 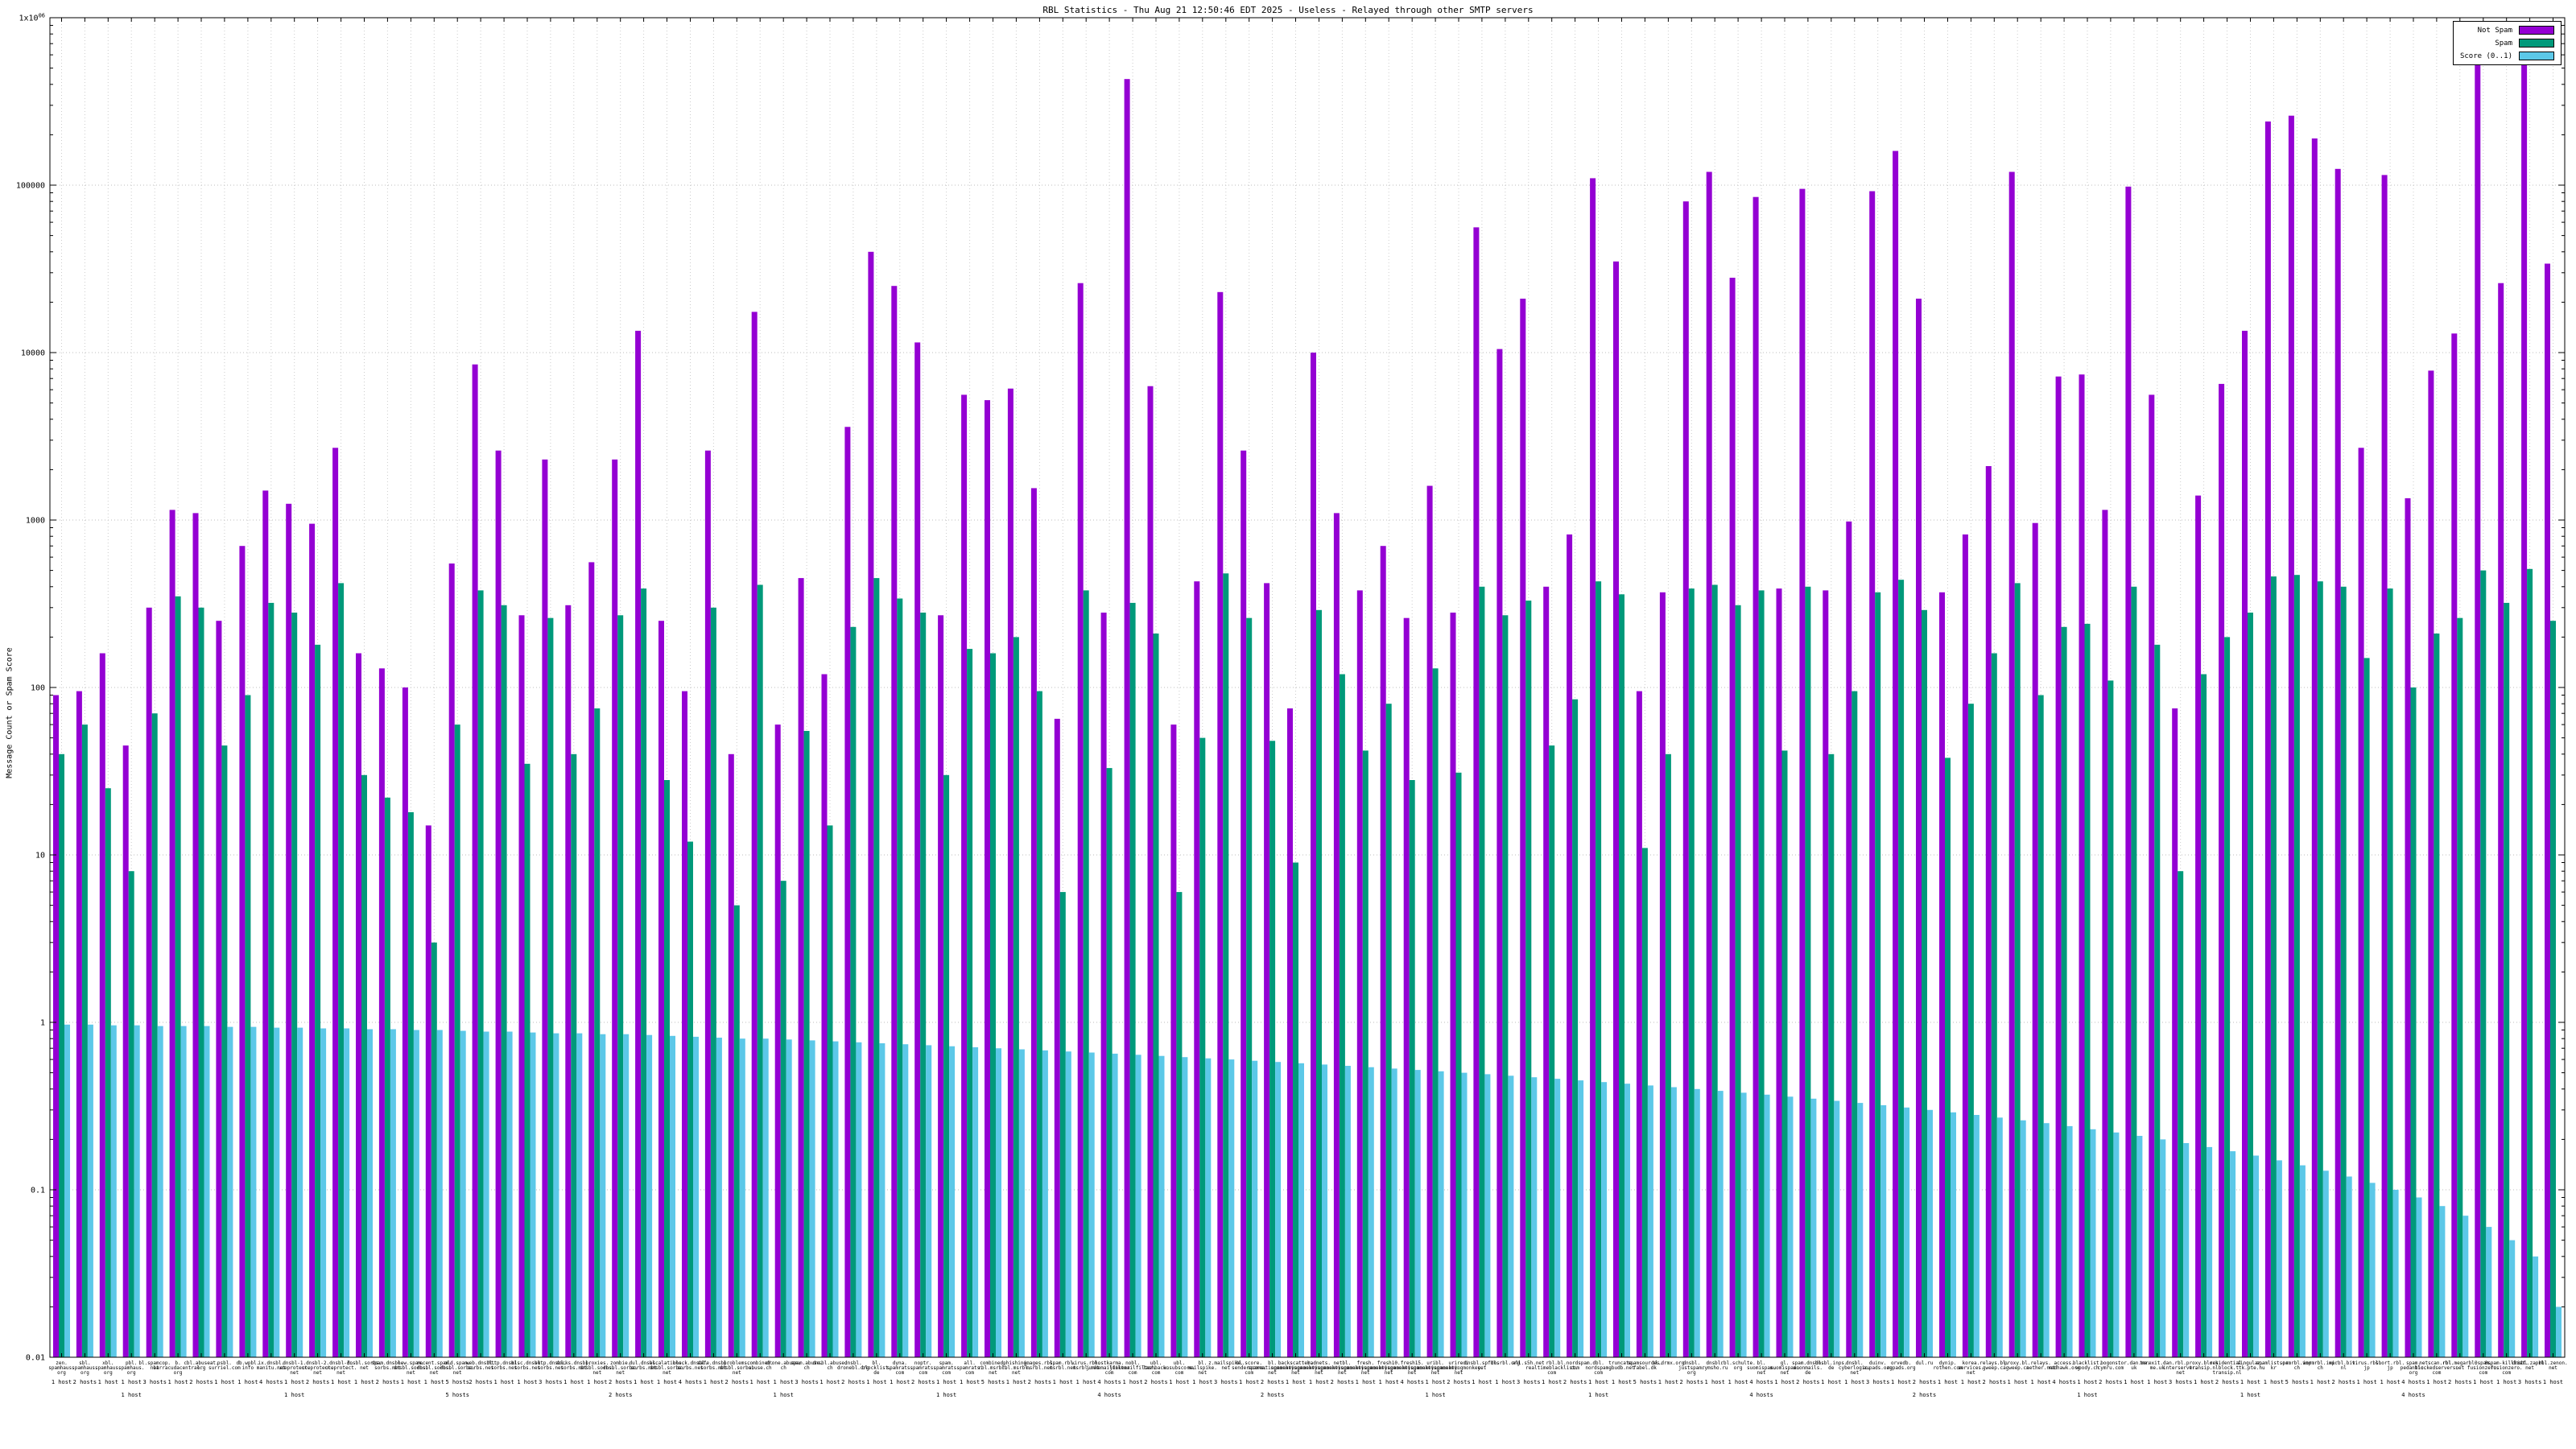 What do you see at coordinates (295, 1368) in the screenshot?
I see `x-tick-label: uceprotect.` at bounding box center [295, 1368].